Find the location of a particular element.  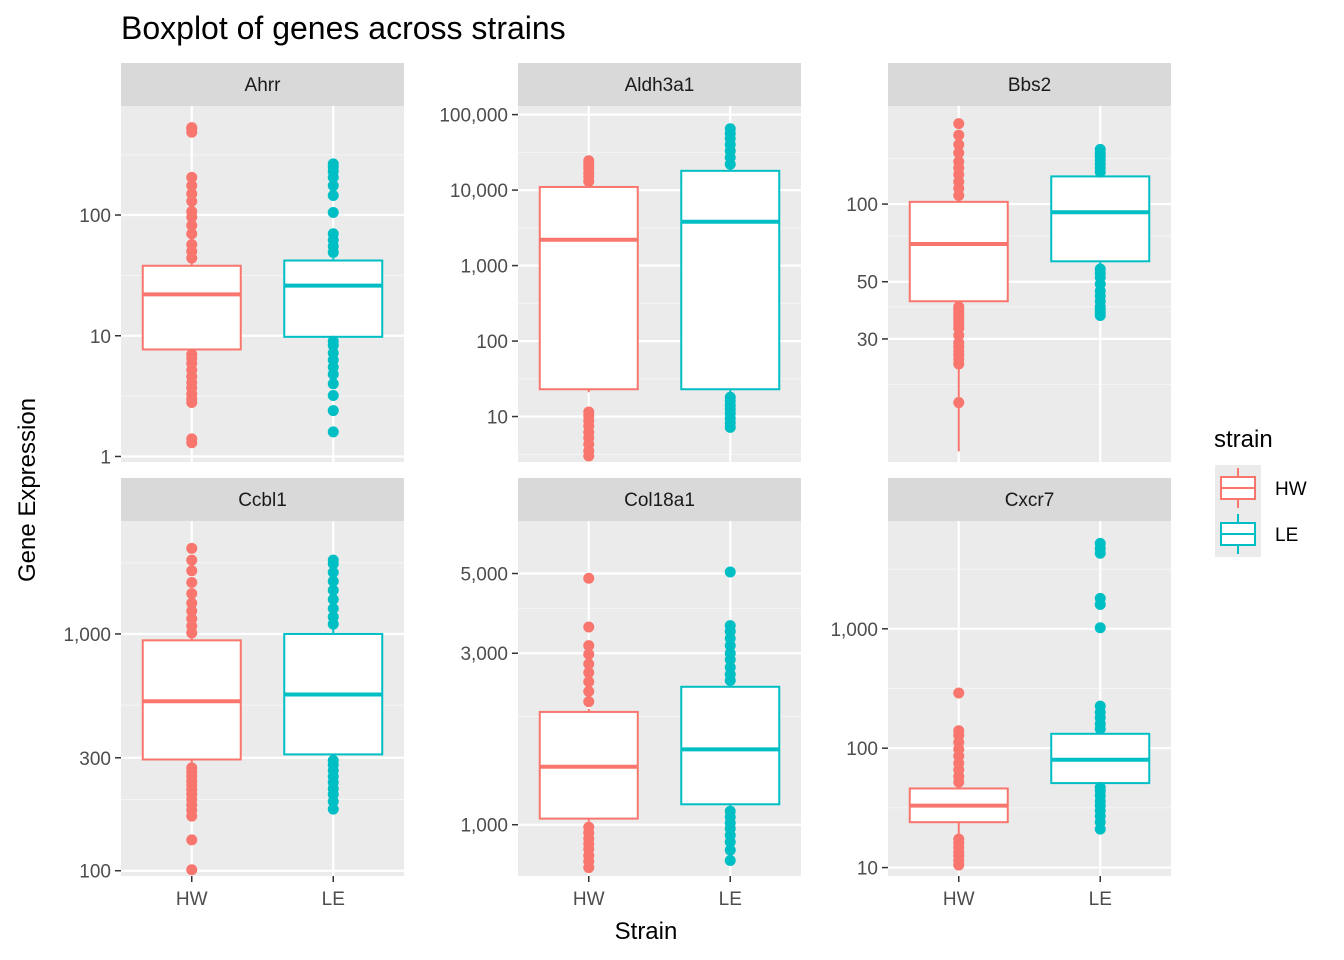

panel-ccbl1: Ccbl1 100 300 1,000 HW LE is located at coordinates (233, 694).